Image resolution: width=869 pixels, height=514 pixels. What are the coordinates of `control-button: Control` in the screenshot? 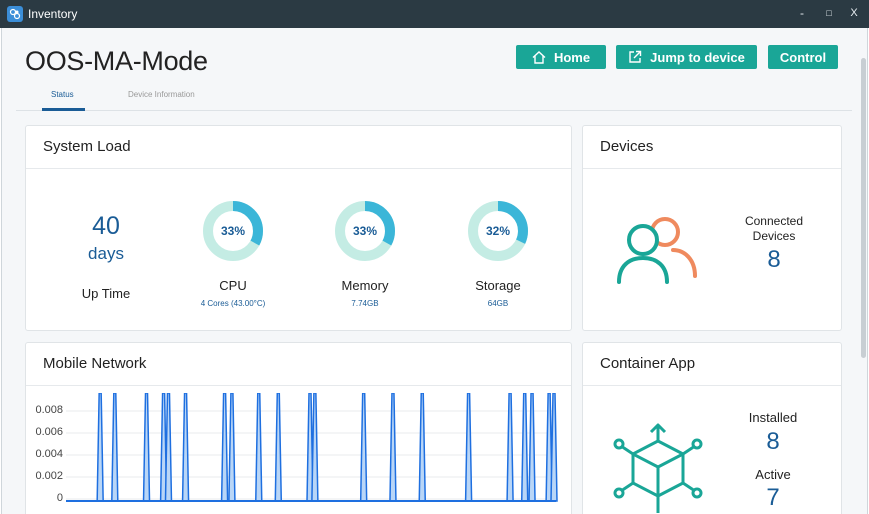 It's located at (803, 57).